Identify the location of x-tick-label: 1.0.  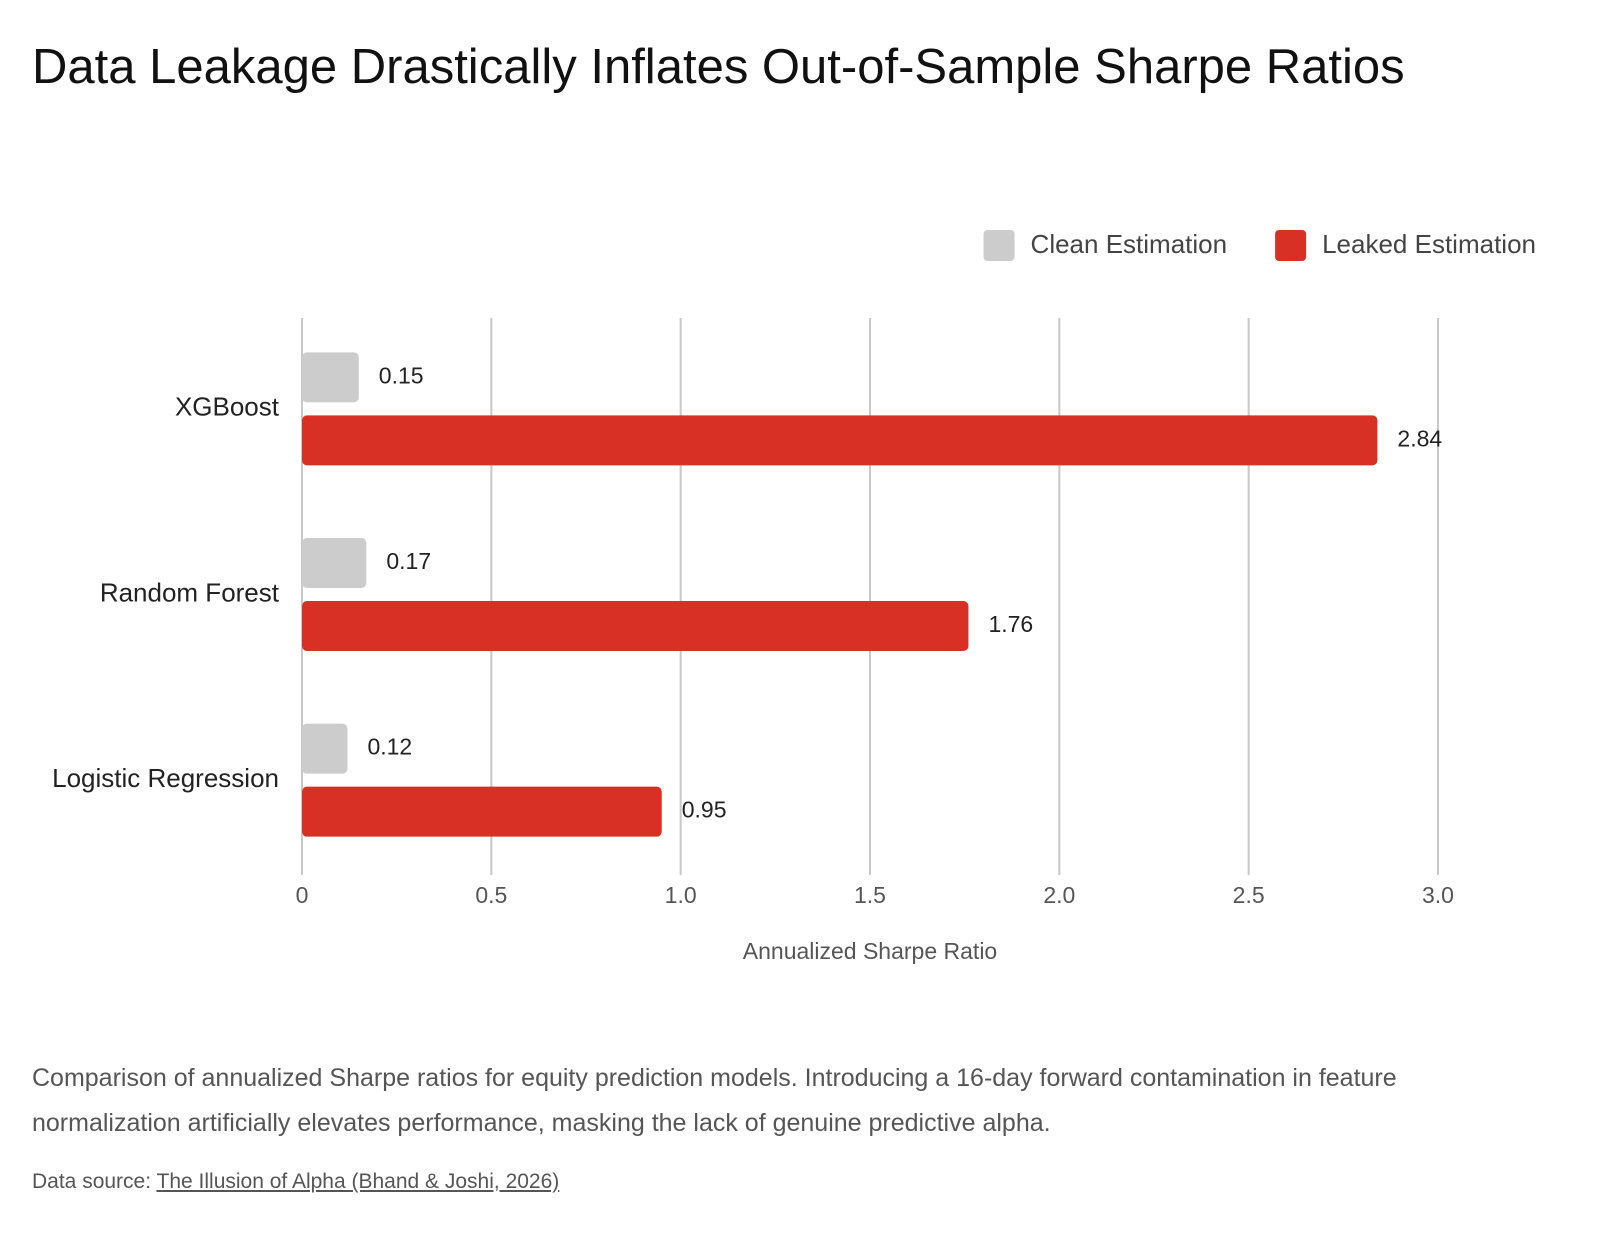
(681, 895).